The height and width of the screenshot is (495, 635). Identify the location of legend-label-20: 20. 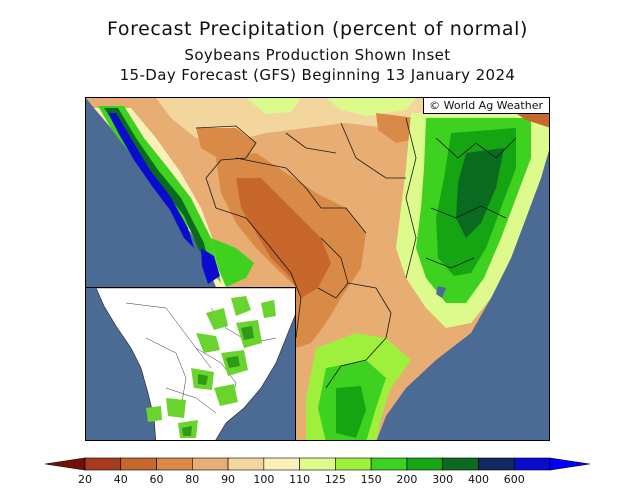
(85, 479).